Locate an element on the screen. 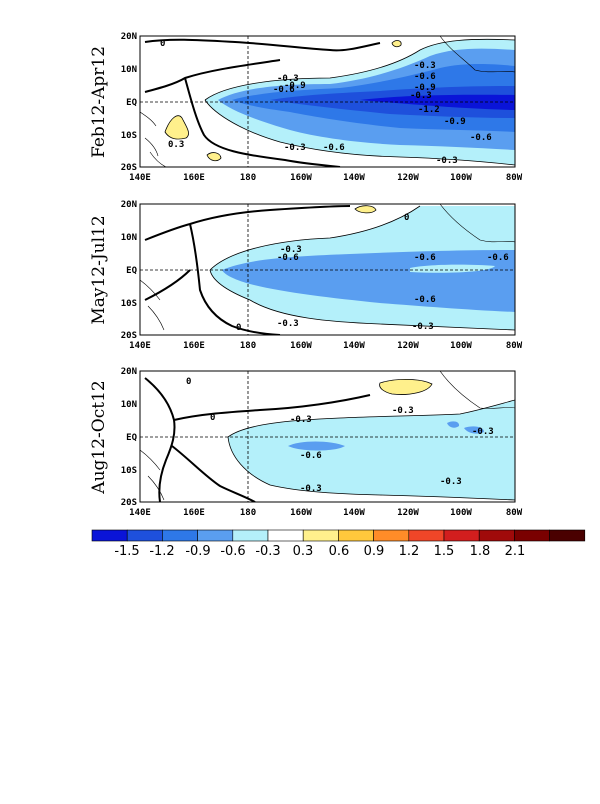 The image size is (600, 804). colorbar-label: 0.3 is located at coordinates (303, 551).